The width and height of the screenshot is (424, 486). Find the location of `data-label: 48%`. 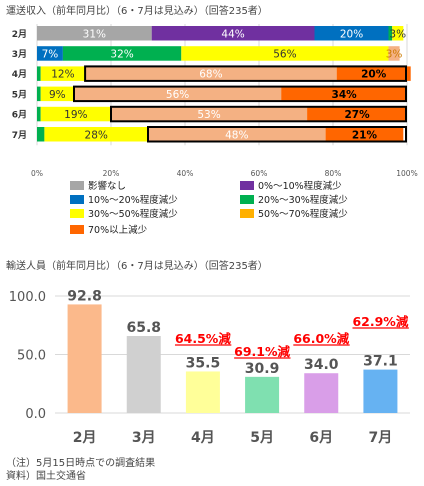

data-label: 48% is located at coordinates (236, 135).